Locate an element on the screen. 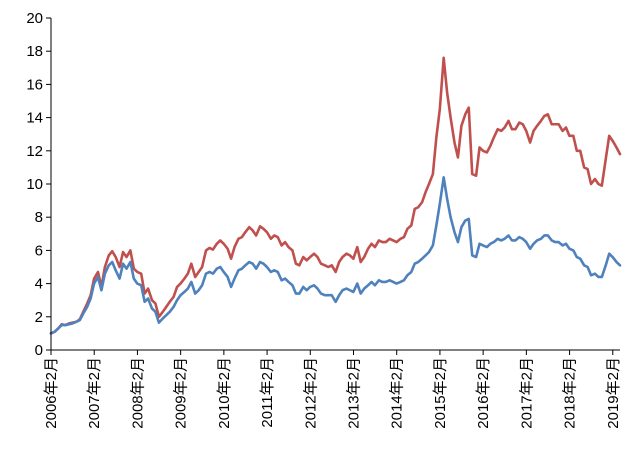 This screenshot has width=633, height=474. y-tick-label: 6 is located at coordinates (39, 250).